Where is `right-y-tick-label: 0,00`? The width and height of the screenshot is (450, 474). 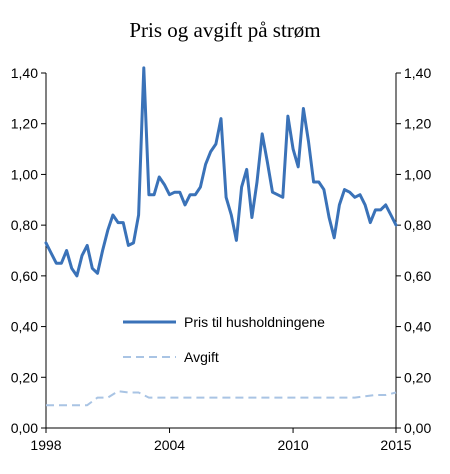 right-y-tick-label: 0,00 is located at coordinates (417, 428).